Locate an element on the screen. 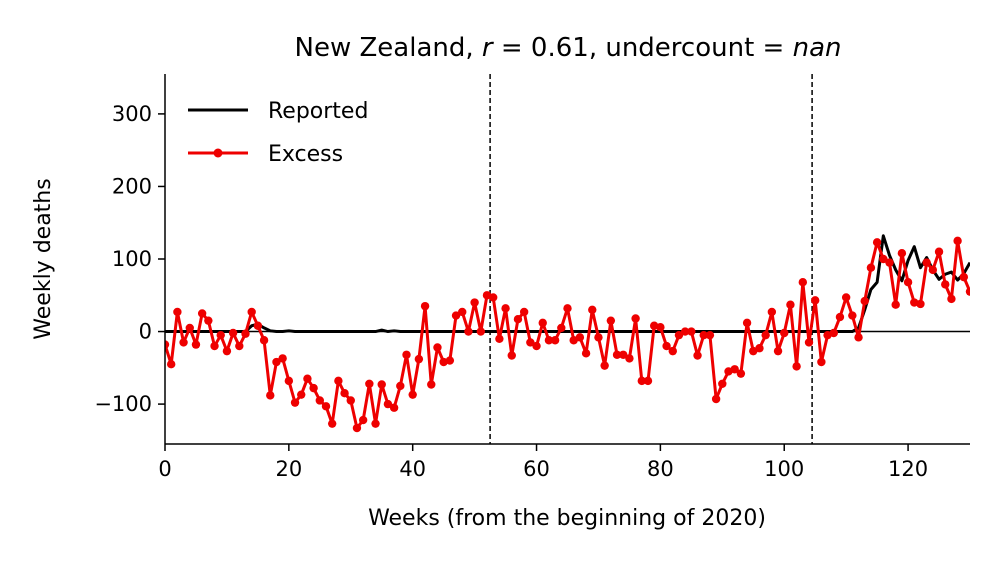 Image resolution: width=1000 pixels, height=562 pixels. legend-excess-label: Excess is located at coordinates (305, 154).